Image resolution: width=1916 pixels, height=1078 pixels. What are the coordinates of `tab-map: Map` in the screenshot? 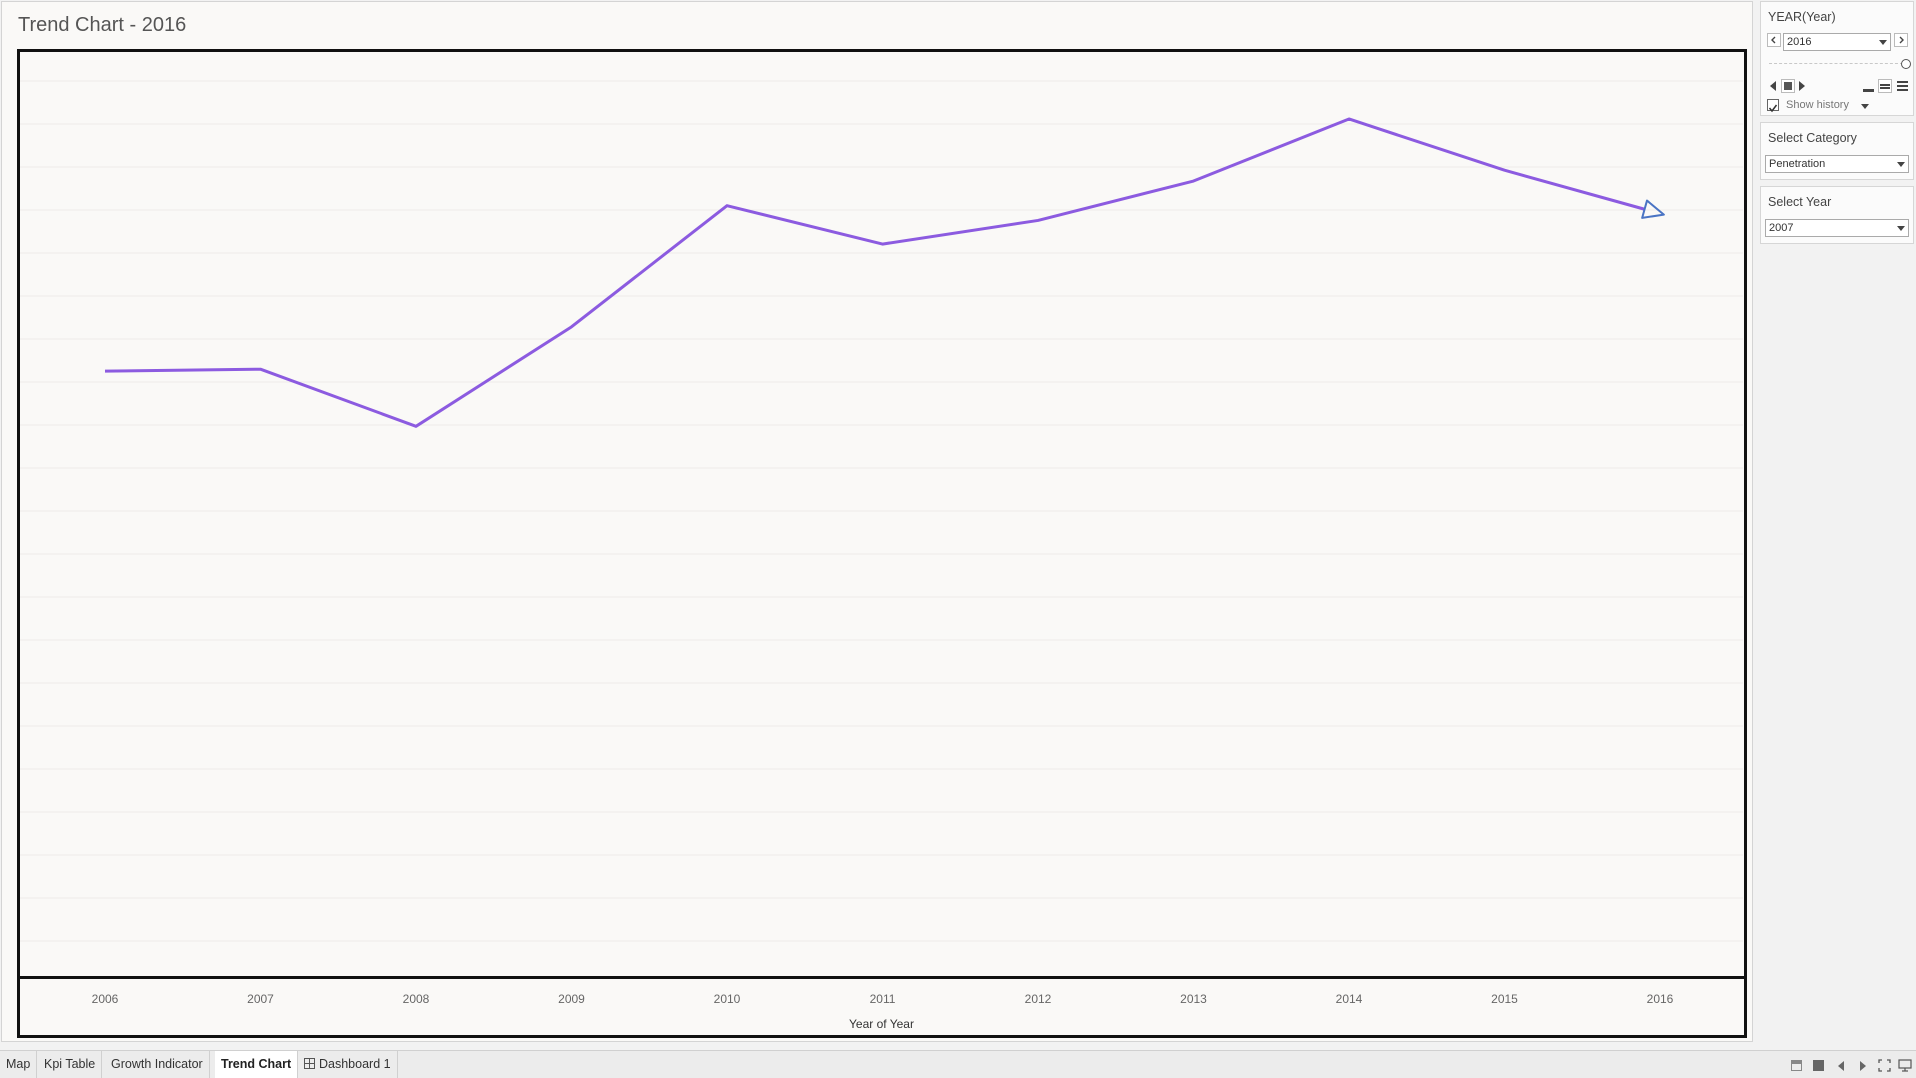 It's located at (19, 1064).